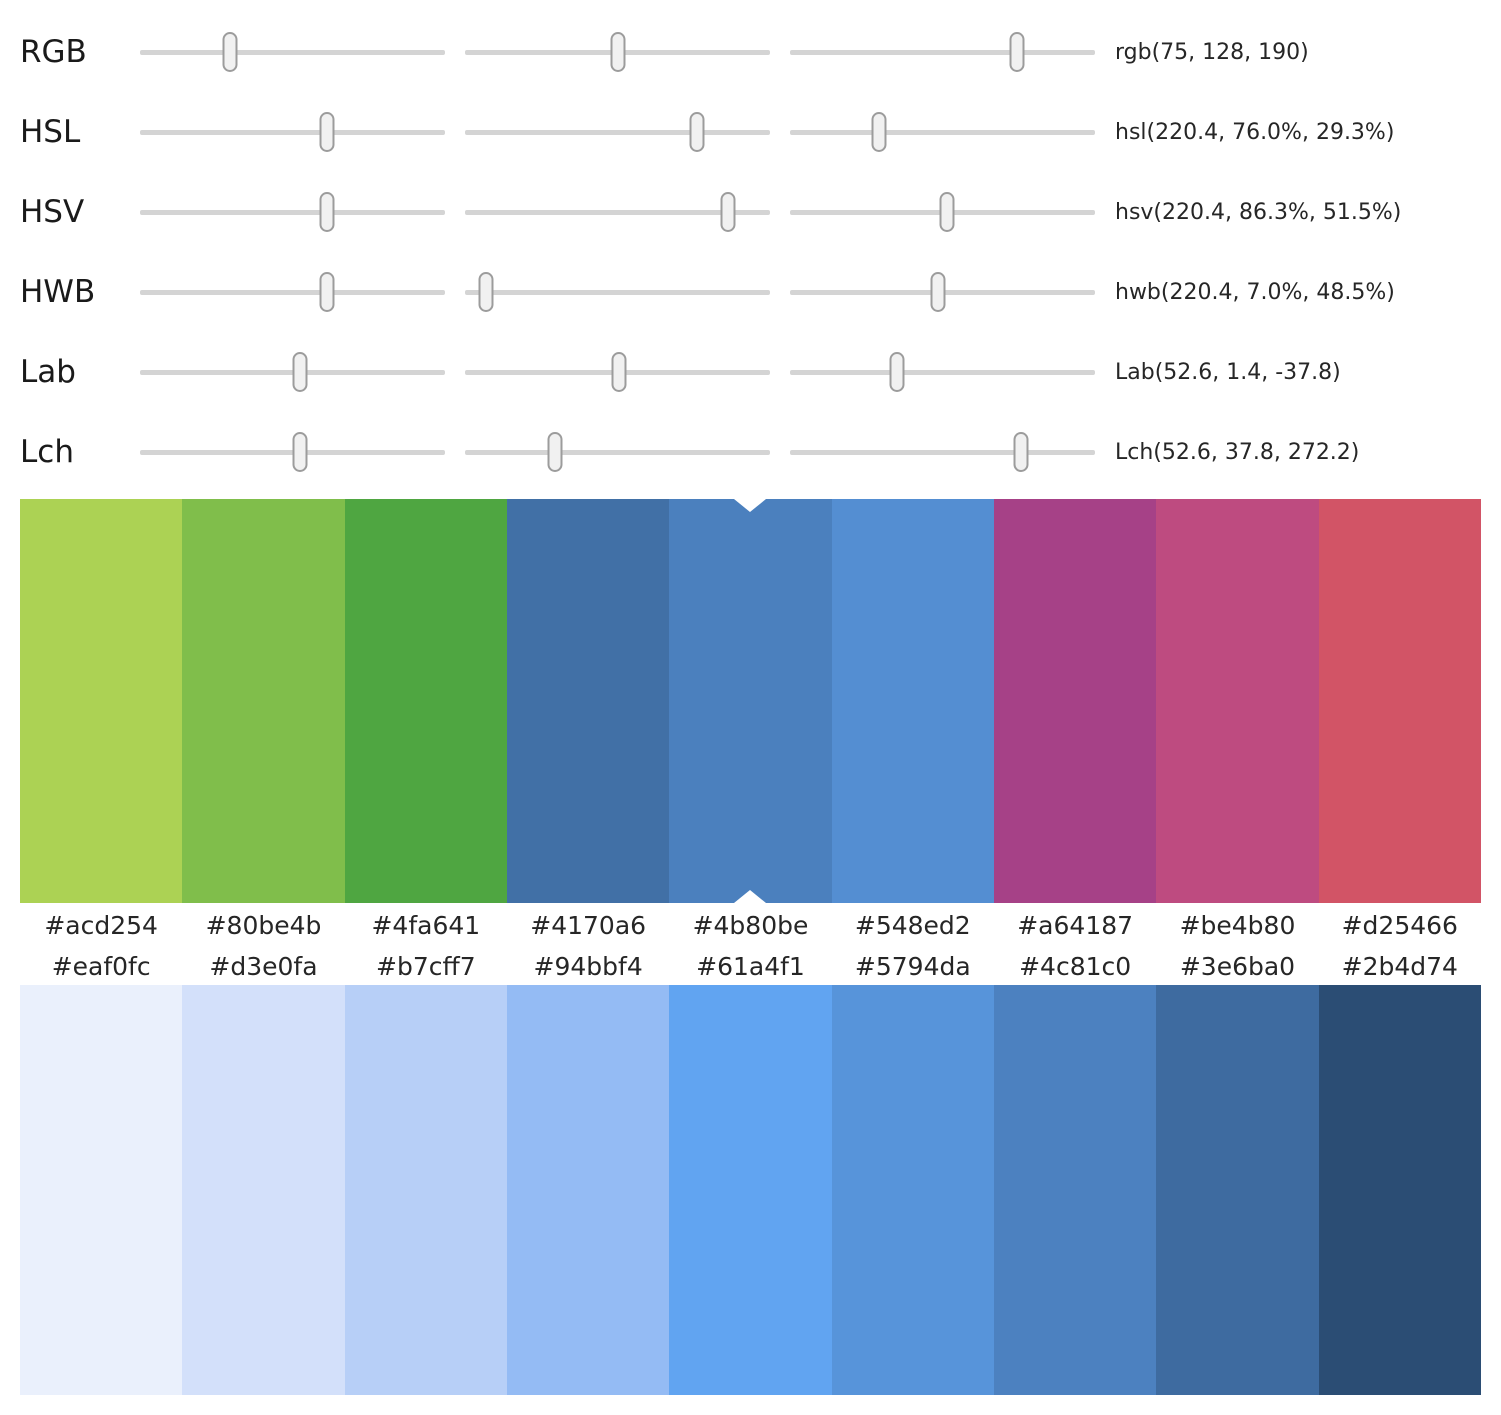  What do you see at coordinates (1258, 212) in the screenshot?
I see `hsv-value-text: hsv(220.4, 86.3%, 51.5%)` at bounding box center [1258, 212].